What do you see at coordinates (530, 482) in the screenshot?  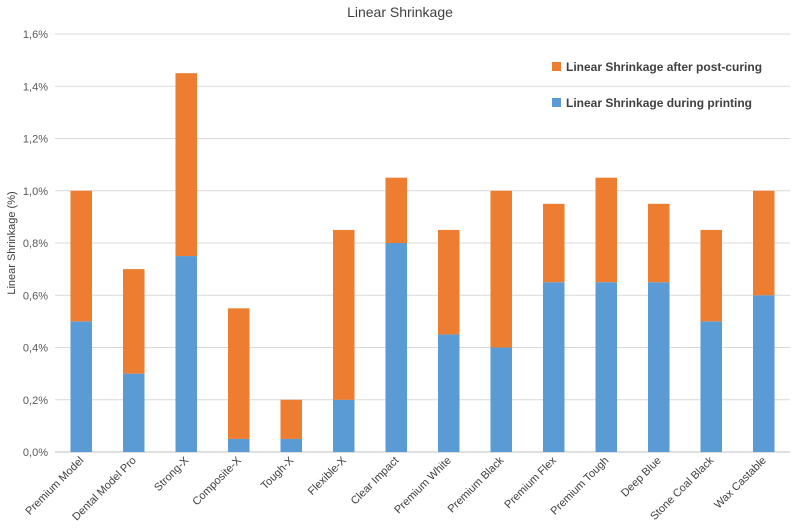 I see `x-tick-label: Premium Flex` at bounding box center [530, 482].